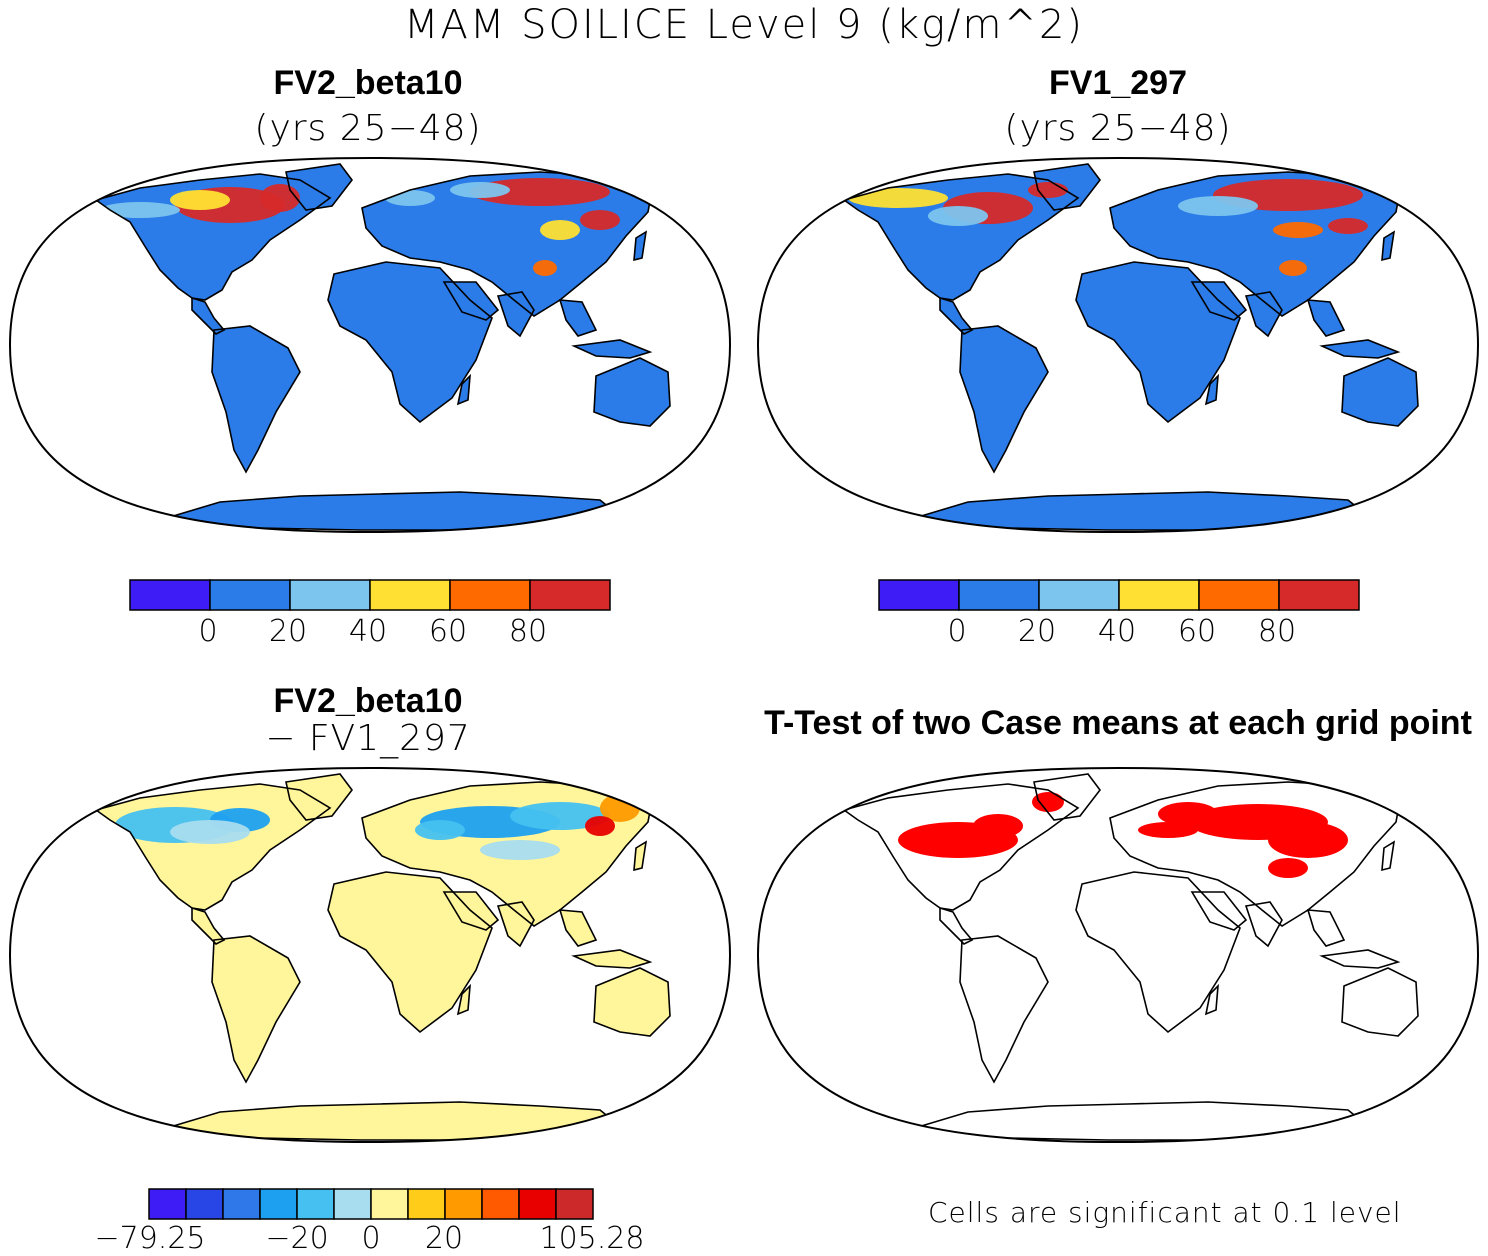 Image resolution: width=1488 pixels, height=1256 pixels. I want to click on map-border, so click(1118, 955).